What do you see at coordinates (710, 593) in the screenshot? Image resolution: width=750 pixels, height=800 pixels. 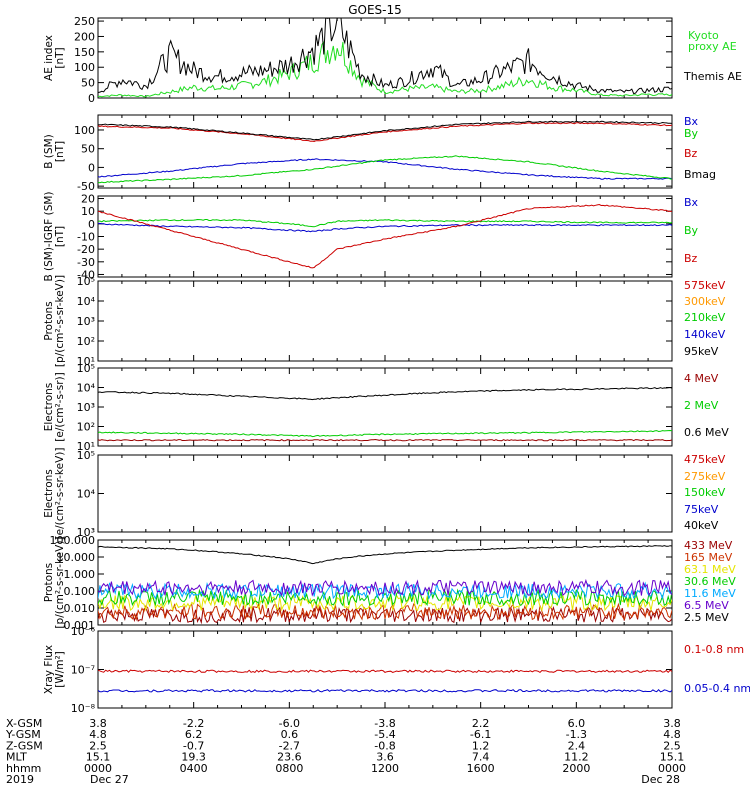 I see `legend-entry: 11.6 MeV` at bounding box center [710, 593].